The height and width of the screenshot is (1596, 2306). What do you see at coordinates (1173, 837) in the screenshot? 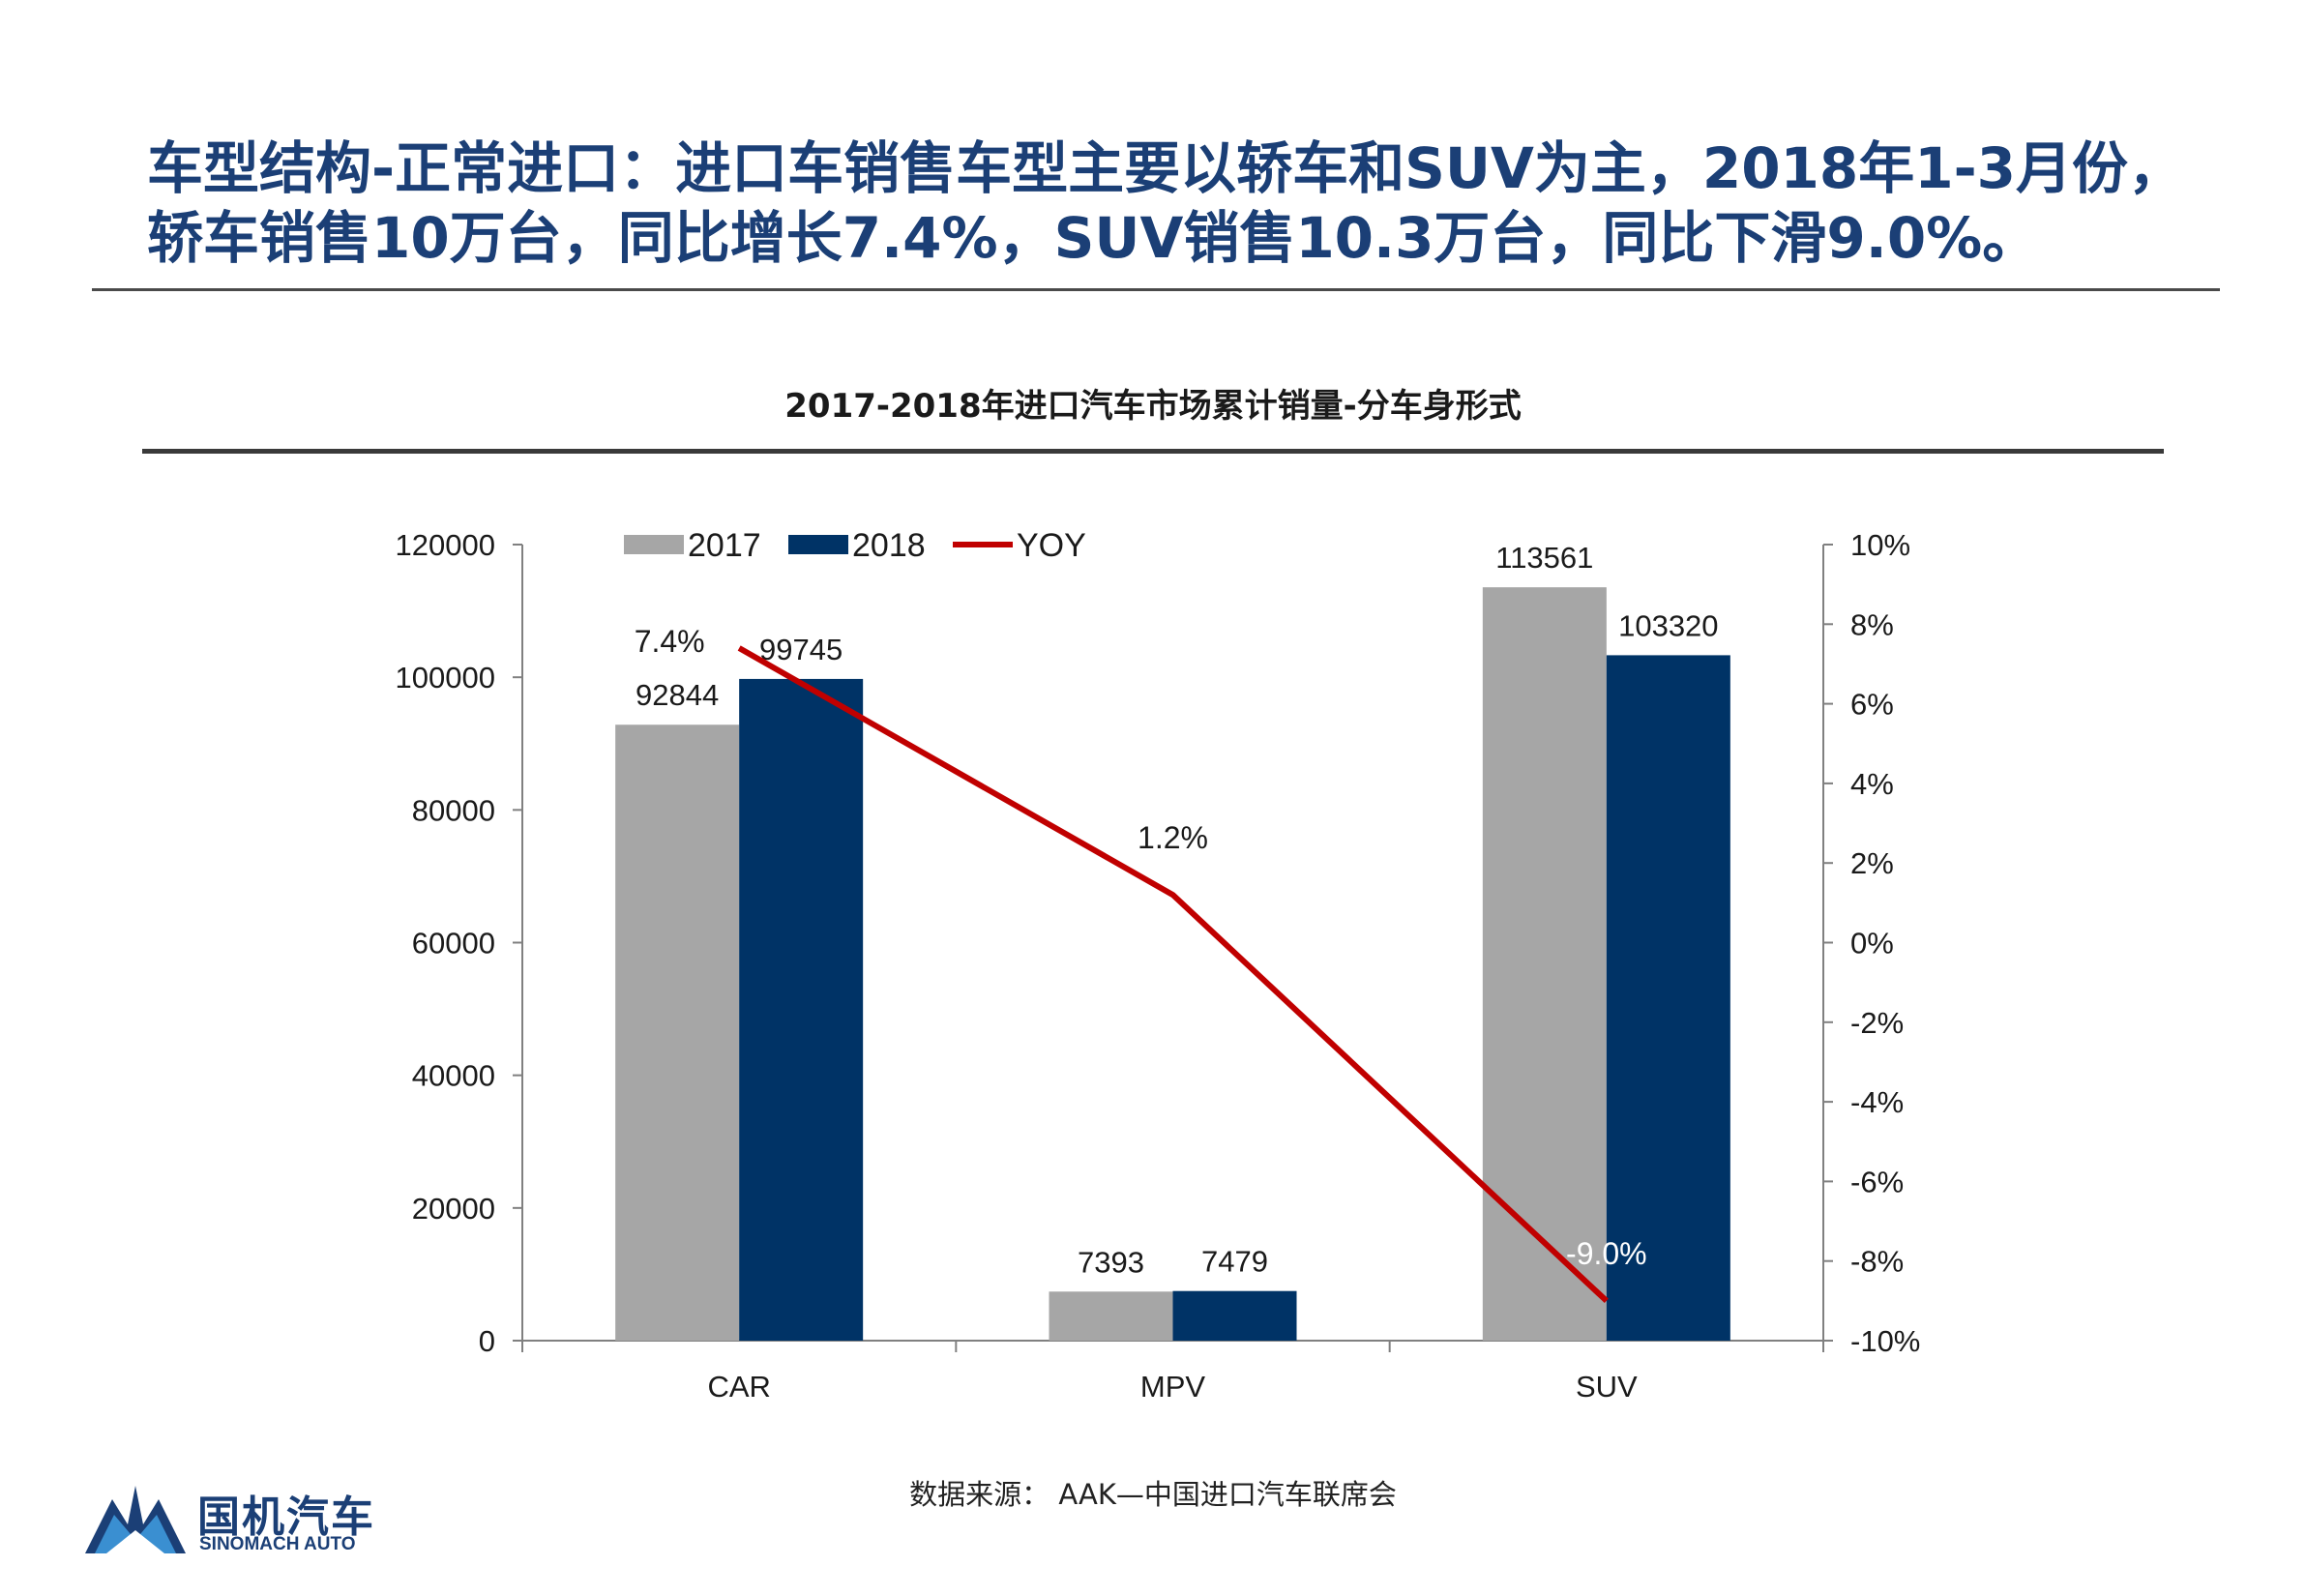
I see `yoy-label: 1.2%` at bounding box center [1173, 837].